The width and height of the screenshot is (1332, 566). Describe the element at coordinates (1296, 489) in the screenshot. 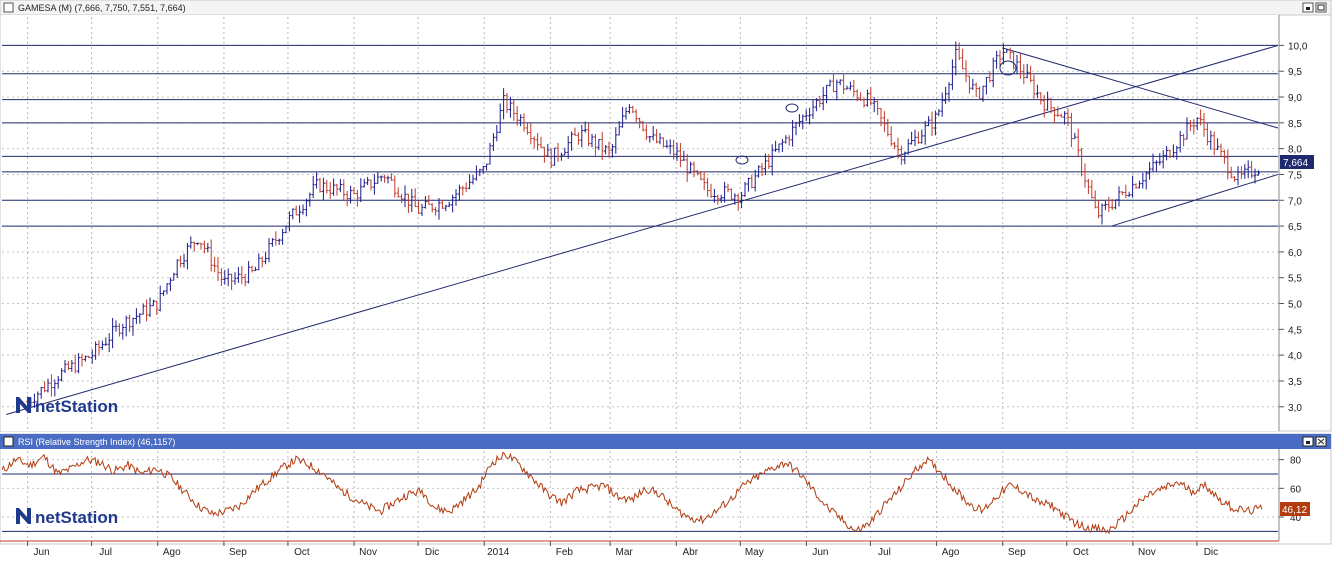

I see `rsi-tick-label: 60` at that location.